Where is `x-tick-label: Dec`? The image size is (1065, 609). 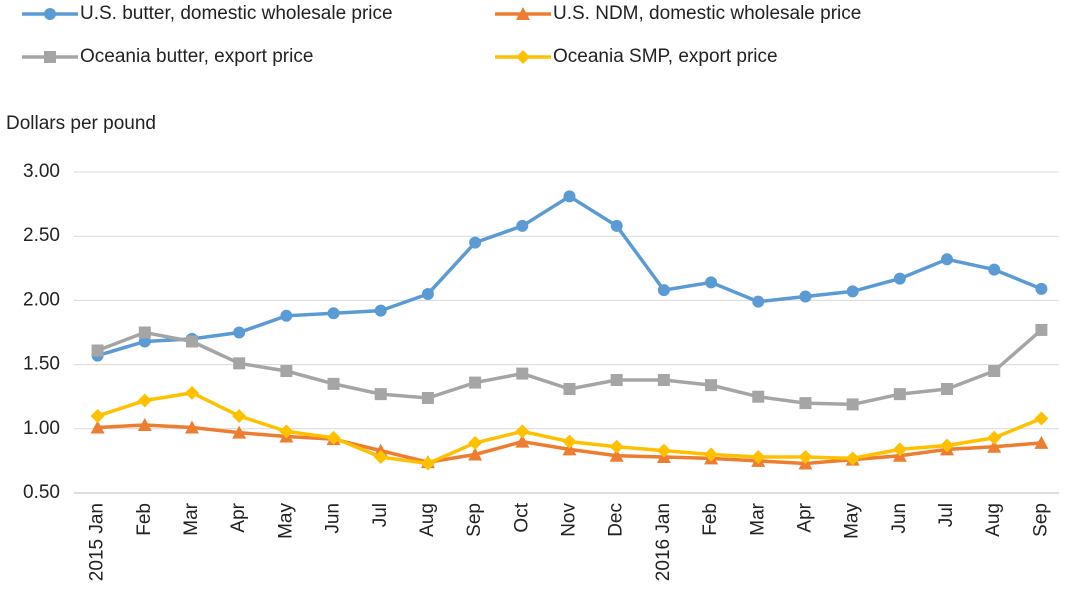
x-tick-label: Dec is located at coordinates (616, 520).